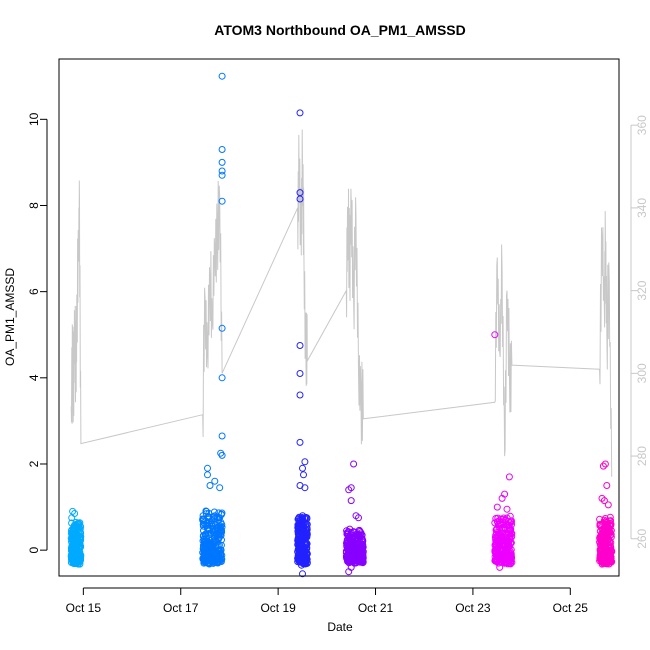 Image resolution: width=650 pixels, height=650 pixels. I want to click on y2-tick-label: 260, so click(642, 538).